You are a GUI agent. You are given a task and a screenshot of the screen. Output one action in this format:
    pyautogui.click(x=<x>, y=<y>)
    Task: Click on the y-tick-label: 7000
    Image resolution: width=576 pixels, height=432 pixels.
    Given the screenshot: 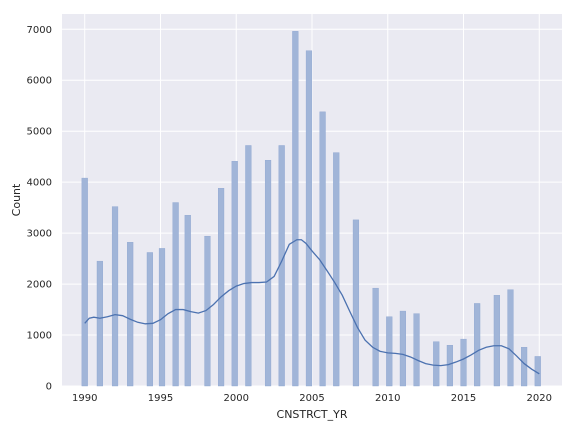 What is the action you would take?
    pyautogui.click(x=39, y=30)
    